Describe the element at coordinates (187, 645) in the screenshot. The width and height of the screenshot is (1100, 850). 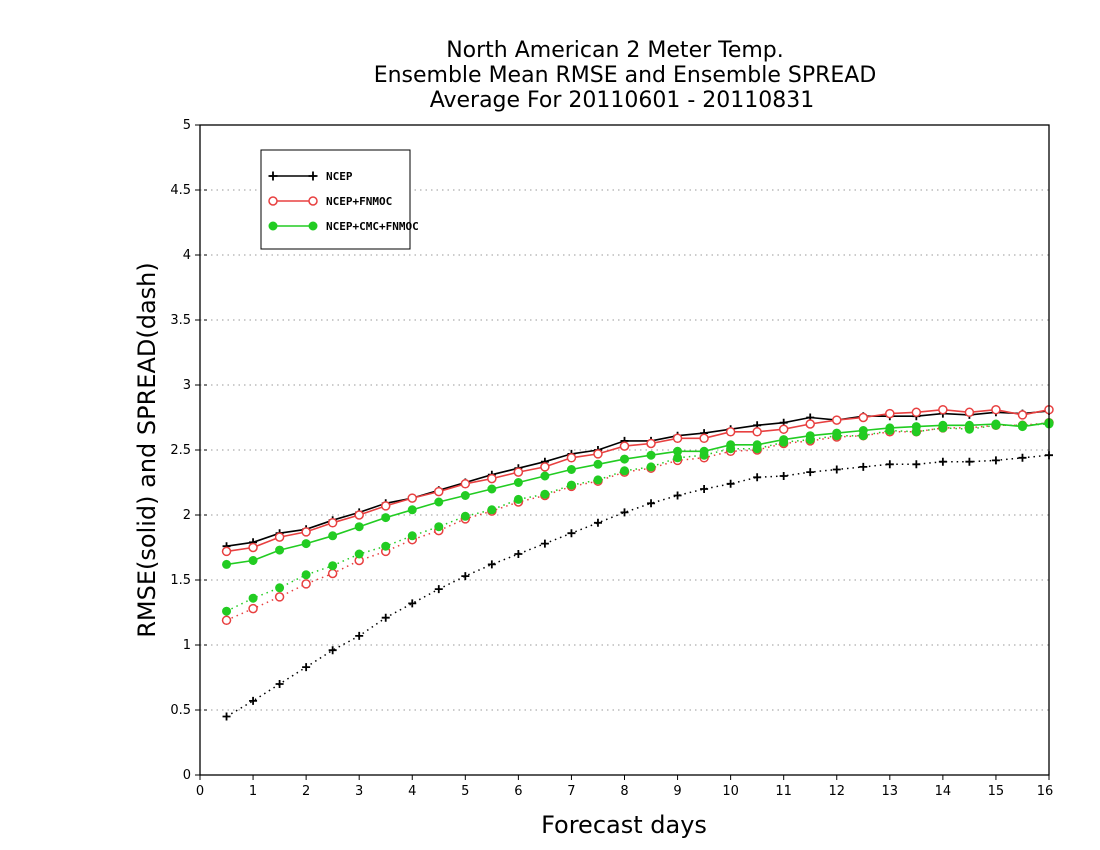
I see `y-tick-label: 1` at that location.